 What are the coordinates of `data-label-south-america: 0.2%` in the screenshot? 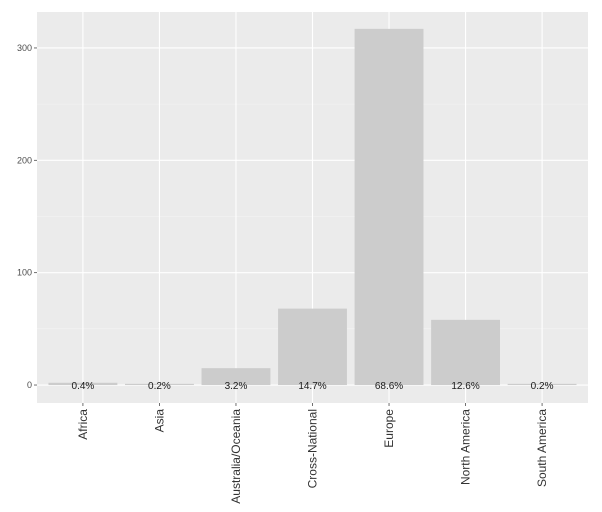 It's located at (542, 386).